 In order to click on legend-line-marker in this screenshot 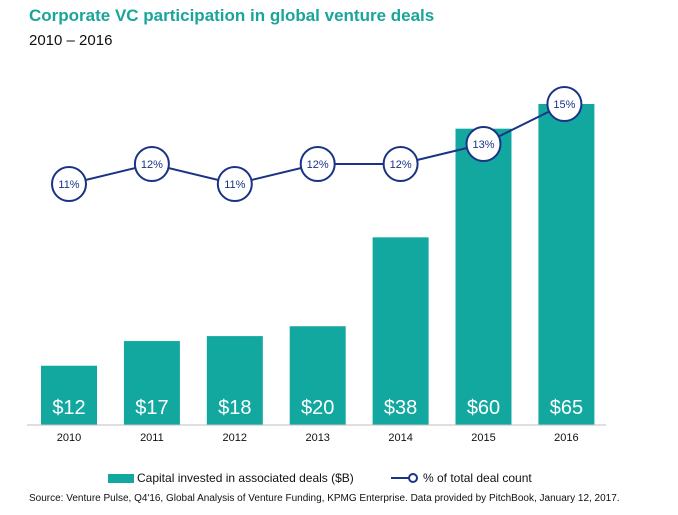, I will do `click(404, 478)`.